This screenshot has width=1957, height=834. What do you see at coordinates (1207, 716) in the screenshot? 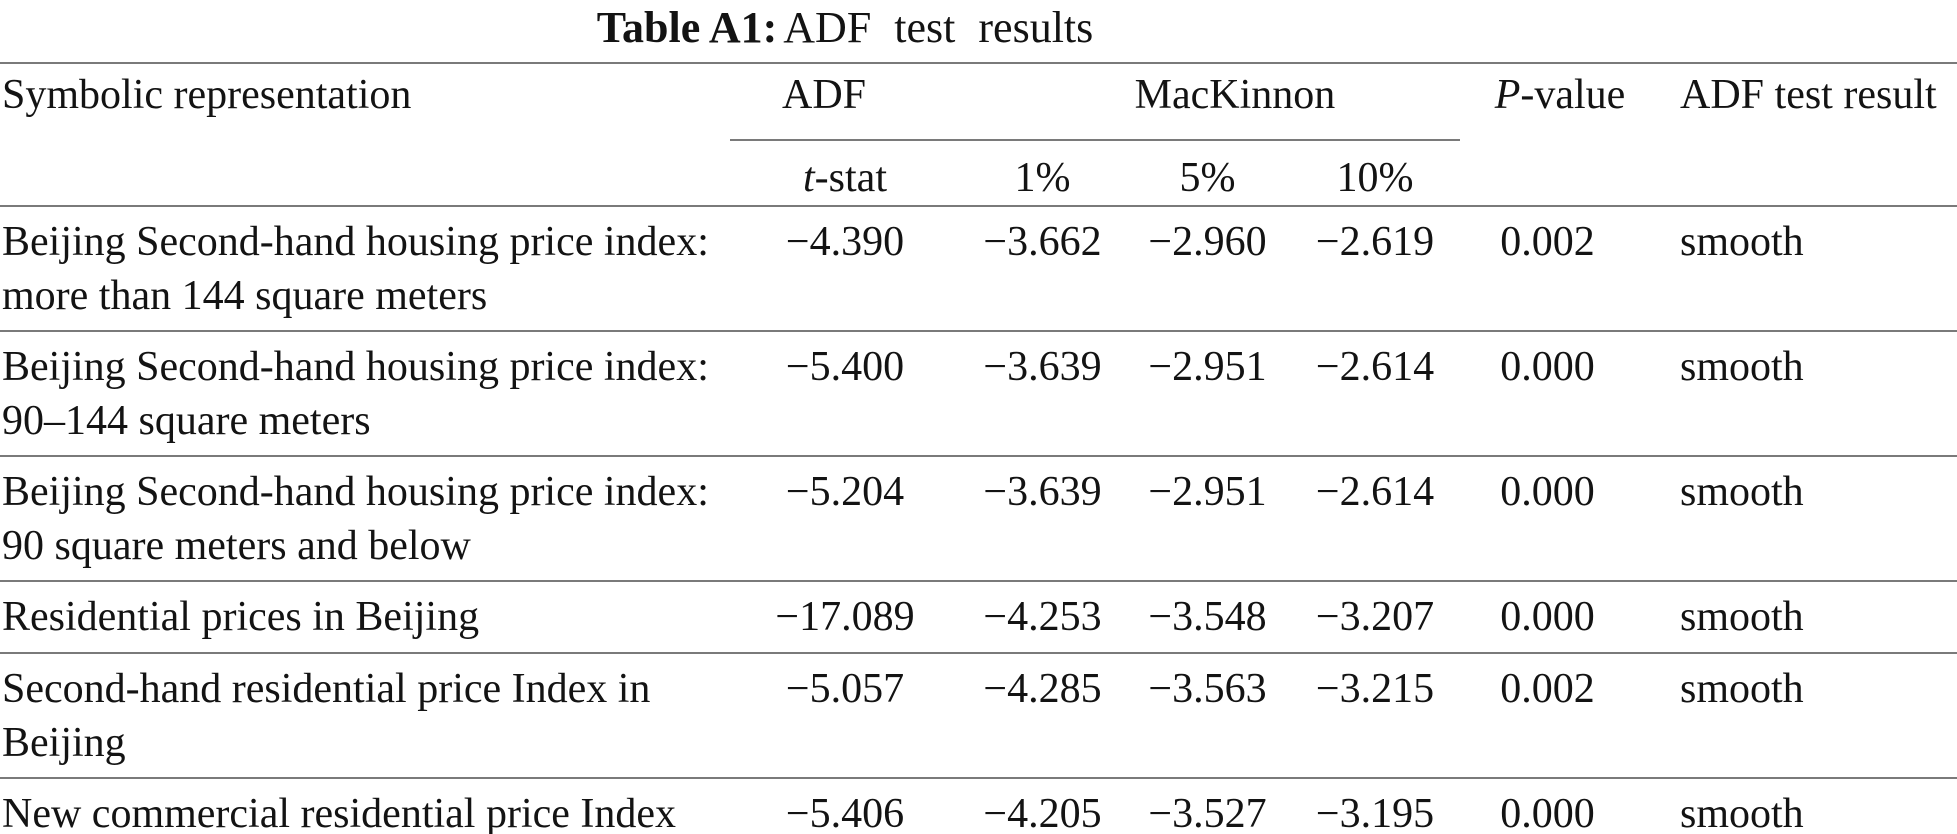
I see `cell-crit-5pct: −3.563` at bounding box center [1207, 716].